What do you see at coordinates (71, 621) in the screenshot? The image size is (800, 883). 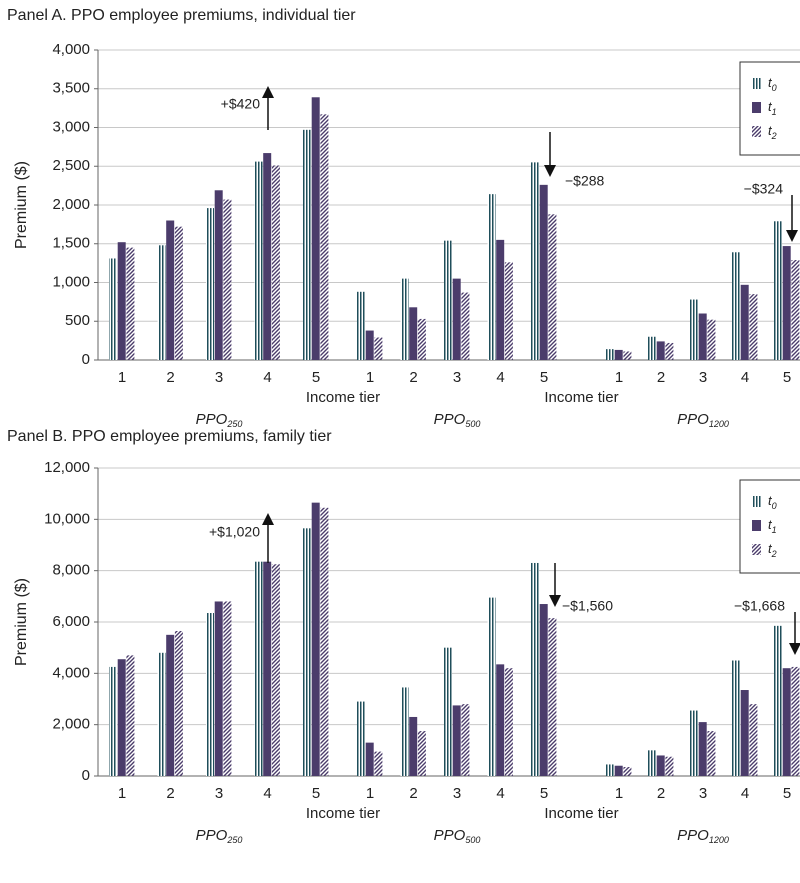 I see `y-tick-label: 6,000` at bounding box center [71, 621].